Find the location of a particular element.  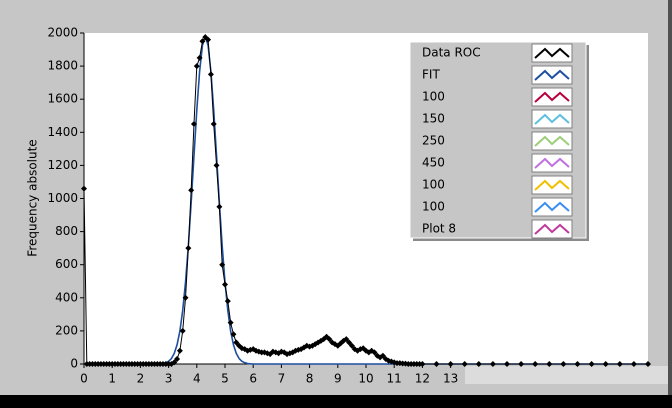

x-tick-label: 12 is located at coordinates (422, 379).